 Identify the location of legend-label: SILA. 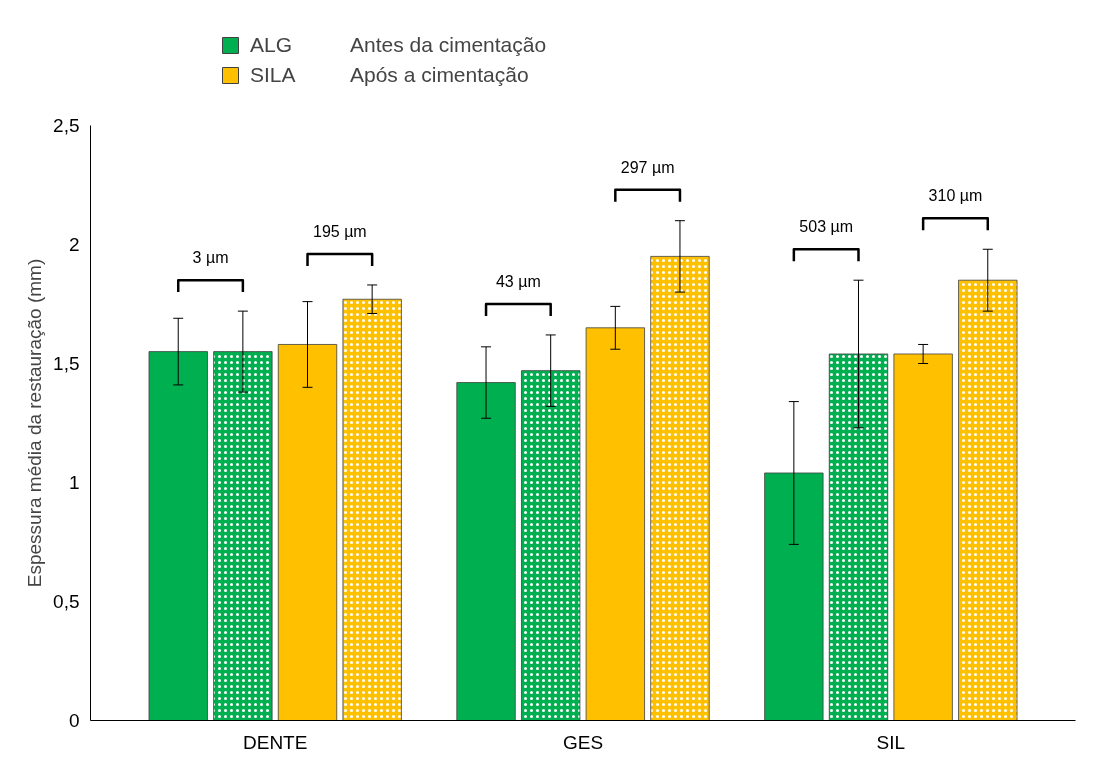
(273, 75).